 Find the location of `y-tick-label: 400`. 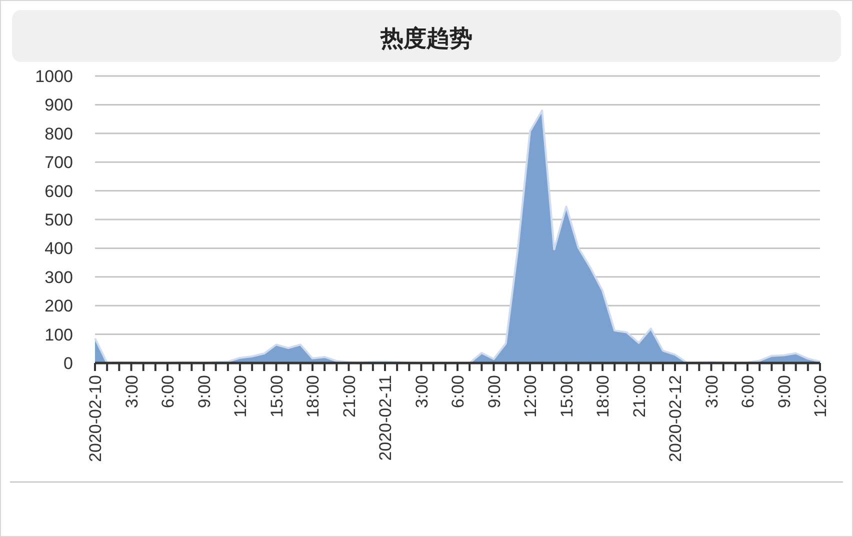

y-tick-label: 400 is located at coordinates (58, 248).